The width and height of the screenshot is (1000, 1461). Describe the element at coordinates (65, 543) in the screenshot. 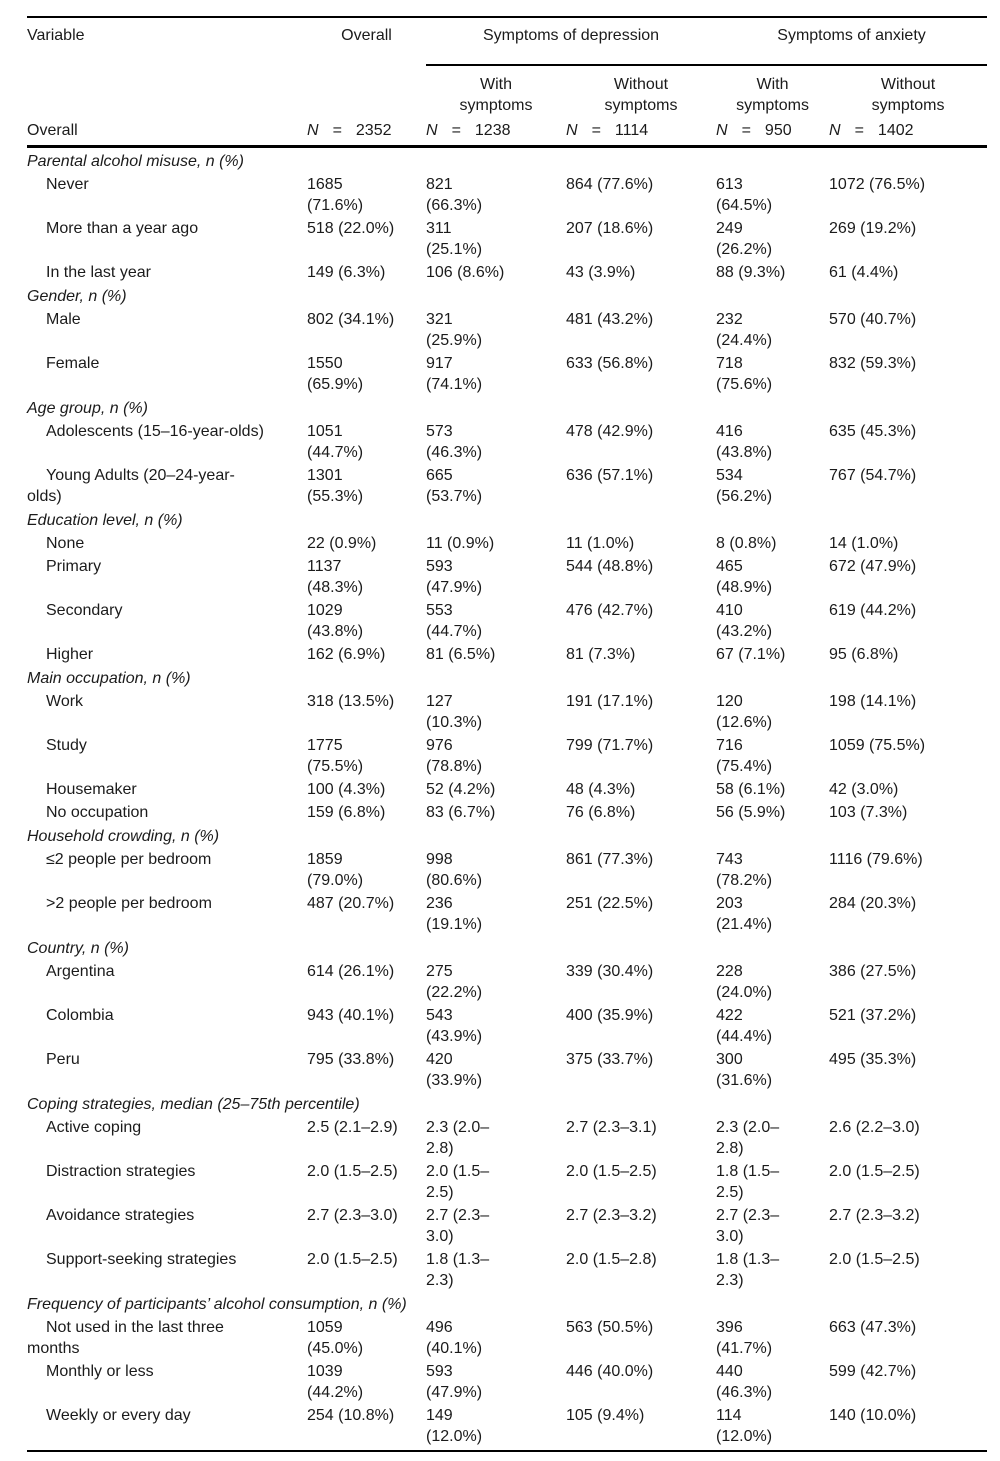

I see `row-label: None` at that location.